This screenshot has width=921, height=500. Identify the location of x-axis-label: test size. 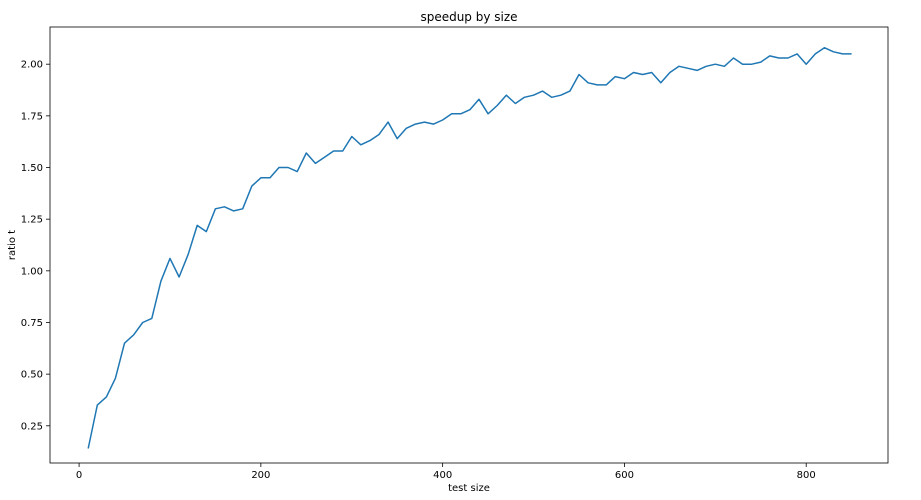
(469, 488).